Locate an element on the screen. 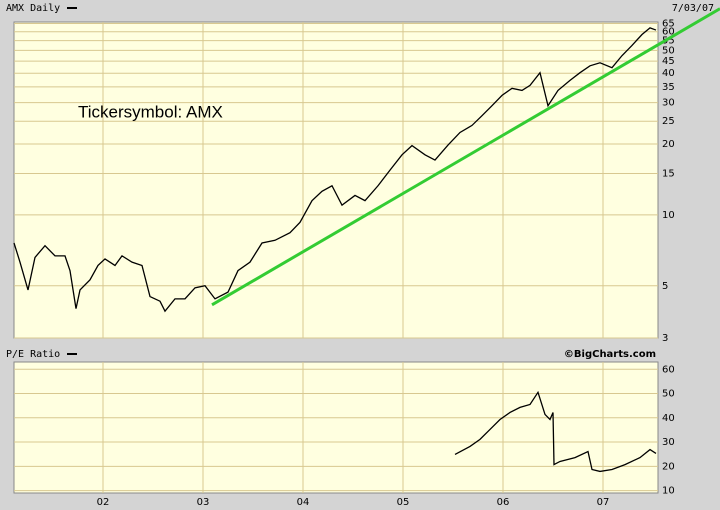  y-tick-label: 55 is located at coordinates (668, 41).